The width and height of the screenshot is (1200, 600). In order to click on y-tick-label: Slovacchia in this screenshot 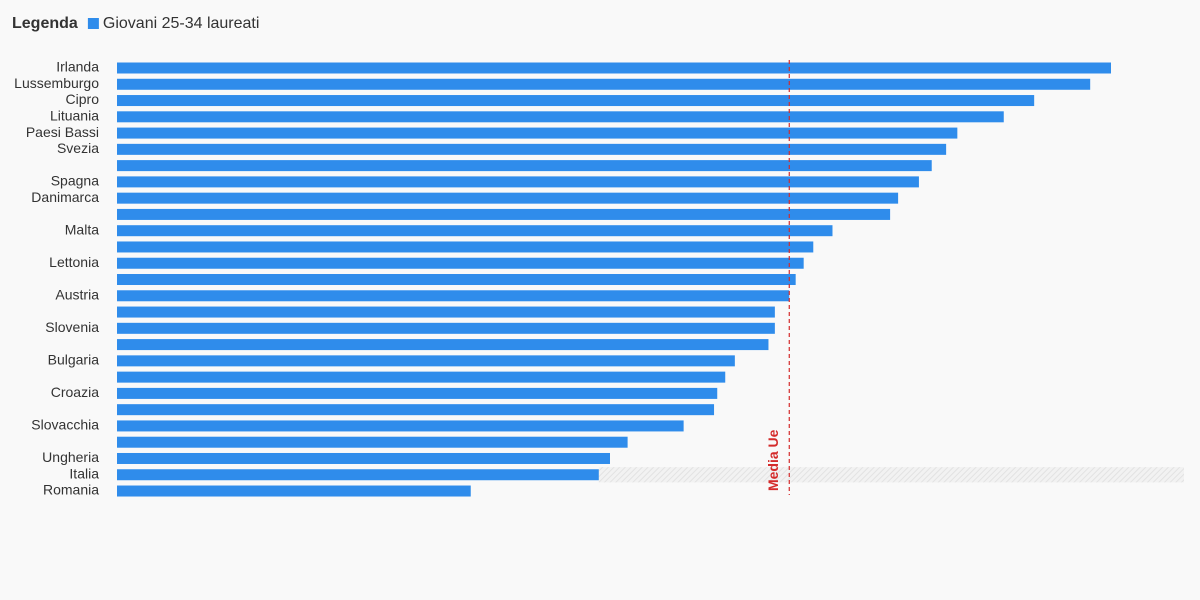, I will do `click(65, 425)`.